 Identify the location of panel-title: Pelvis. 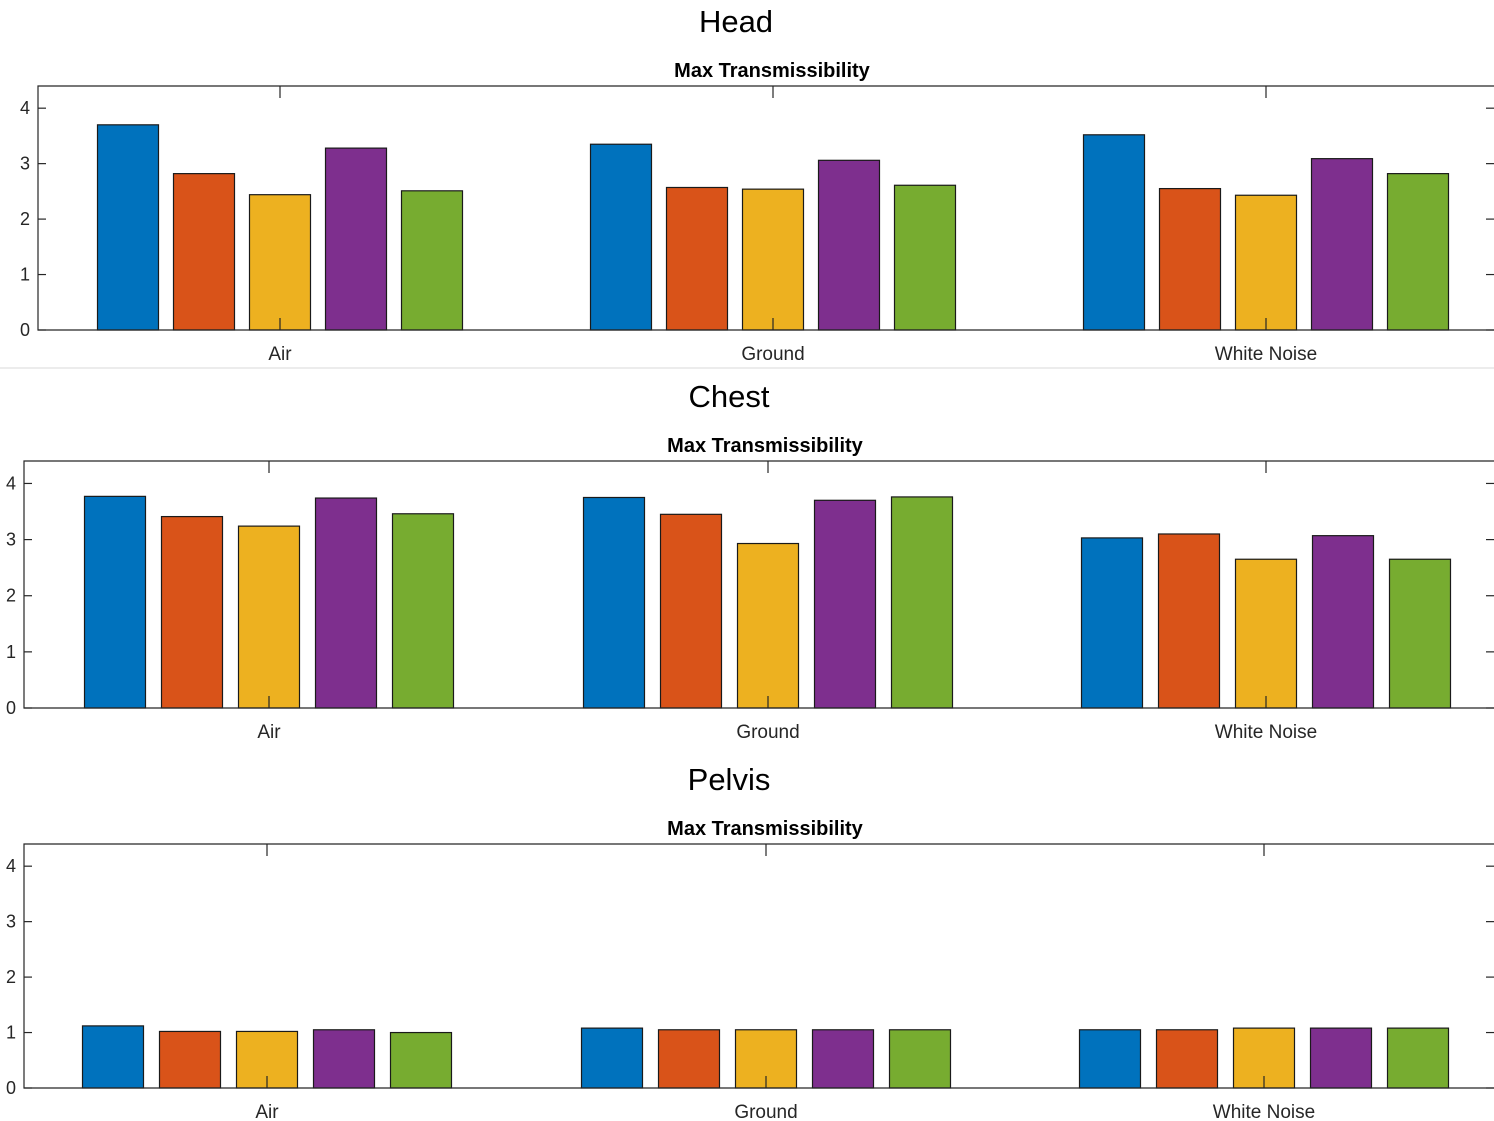
(729, 779).